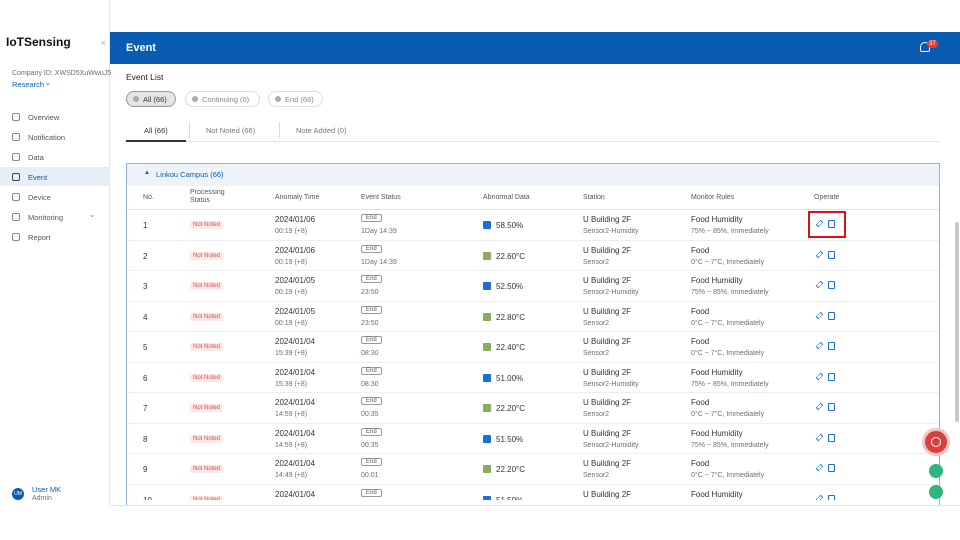 This screenshot has height=540, width=960. Describe the element at coordinates (291, 475) in the screenshot. I see `anomaly-time: 14:49 (+8)` at that location.